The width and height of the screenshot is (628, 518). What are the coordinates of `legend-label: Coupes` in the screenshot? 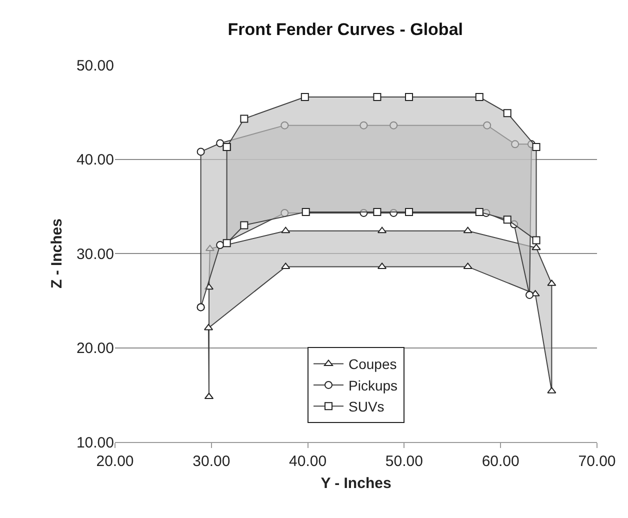 It's located at (372, 364).